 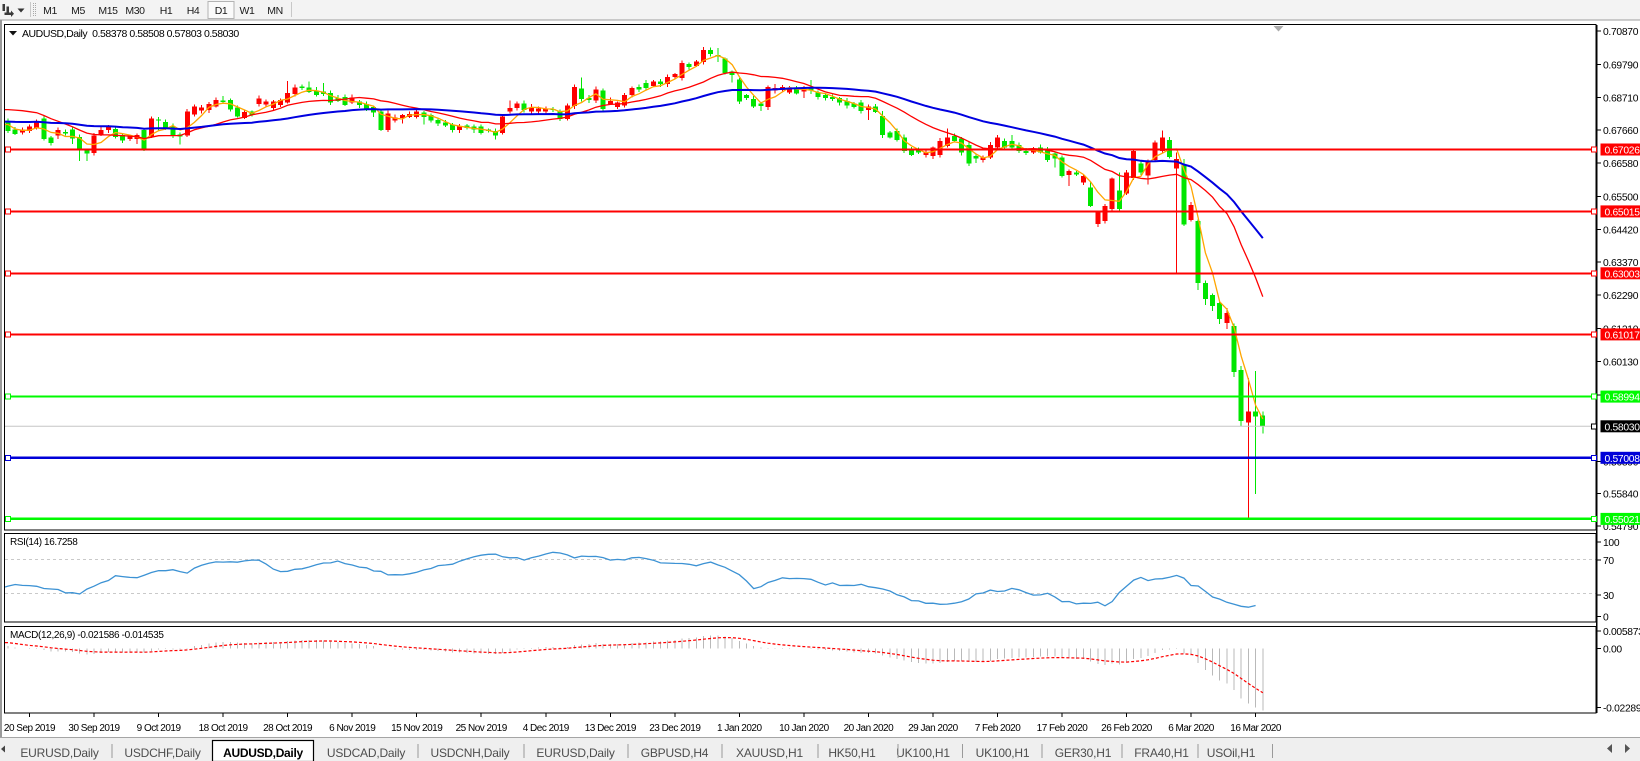 What do you see at coordinates (1621, 99) in the screenshot?
I see `svg-text: 0.68710` at bounding box center [1621, 99].